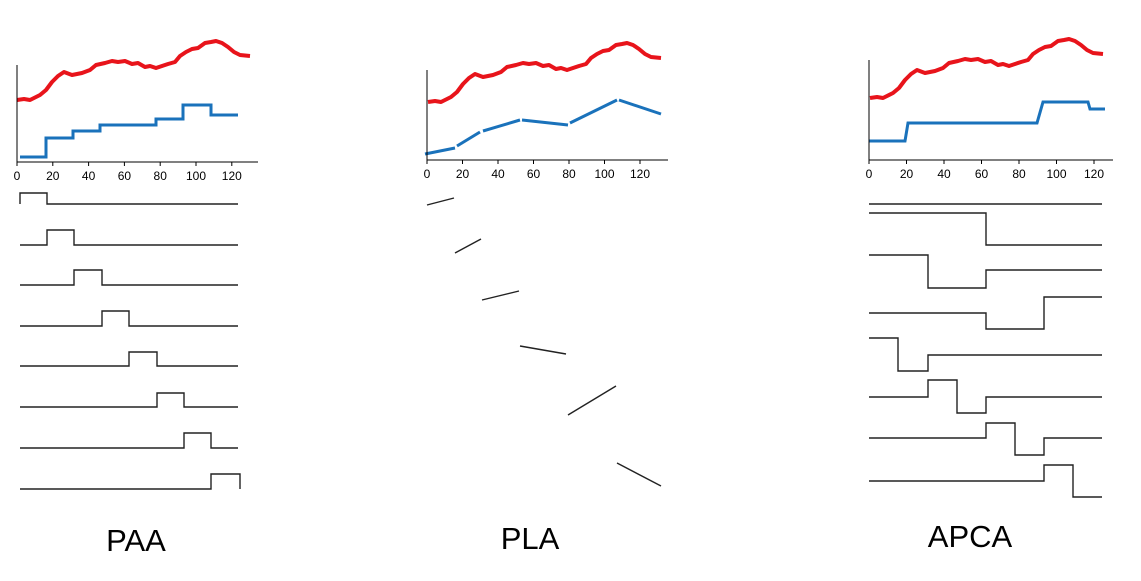 This screenshot has width=1141, height=581. I want to click on panel-title: PLA, so click(530, 538).